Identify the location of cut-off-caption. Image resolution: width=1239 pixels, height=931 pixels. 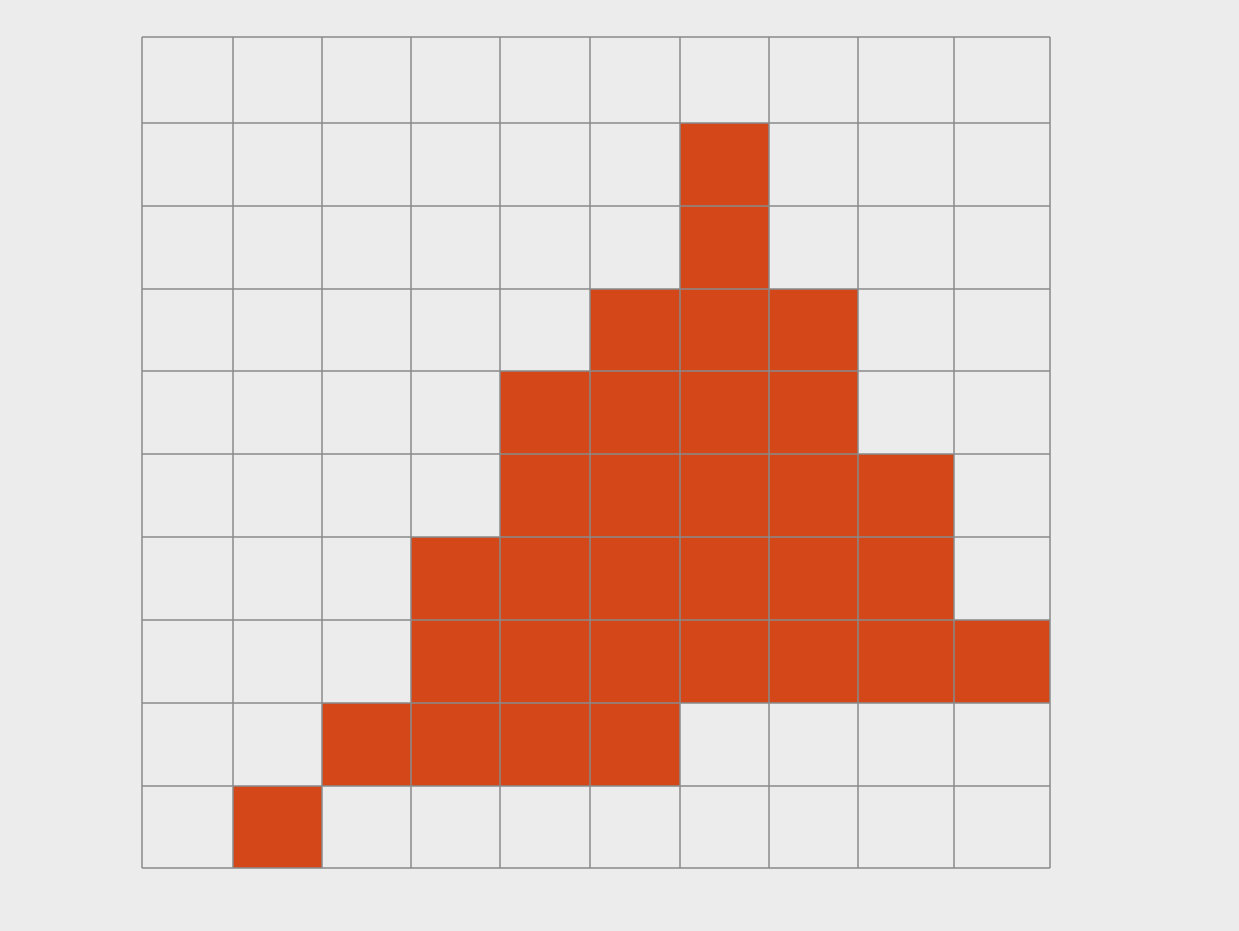
(640, 917).